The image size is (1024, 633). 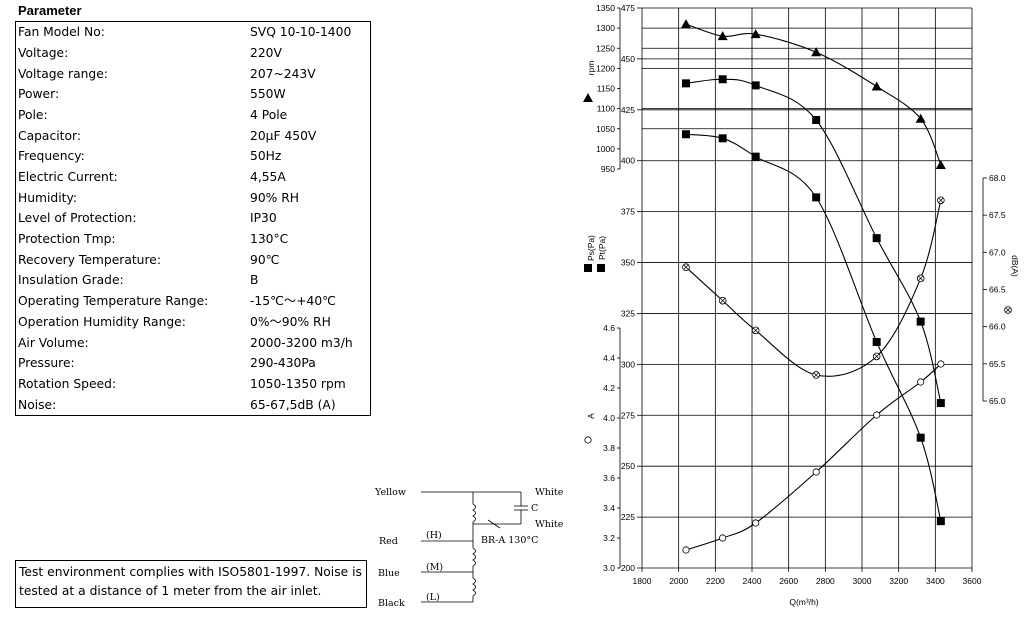 What do you see at coordinates (813, 457) in the screenshot?
I see `series-curve-current` at bounding box center [813, 457].